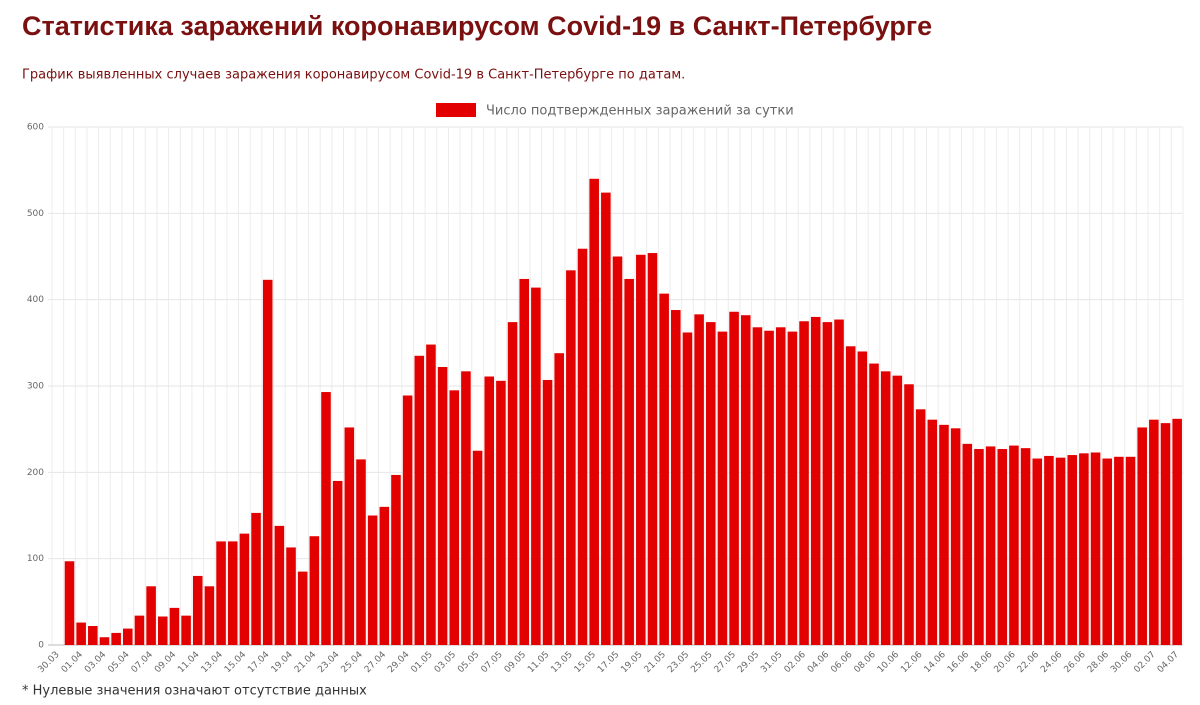 This screenshot has height=705, width=1200. Describe the element at coordinates (561, 662) in the screenshot. I see `x-tick-label: 13.05` at that location.